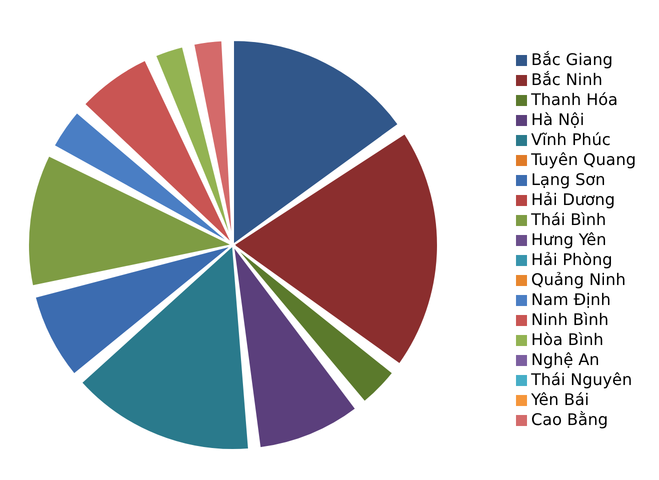  I want to click on legend-label: Hải Dương, so click(573, 199).